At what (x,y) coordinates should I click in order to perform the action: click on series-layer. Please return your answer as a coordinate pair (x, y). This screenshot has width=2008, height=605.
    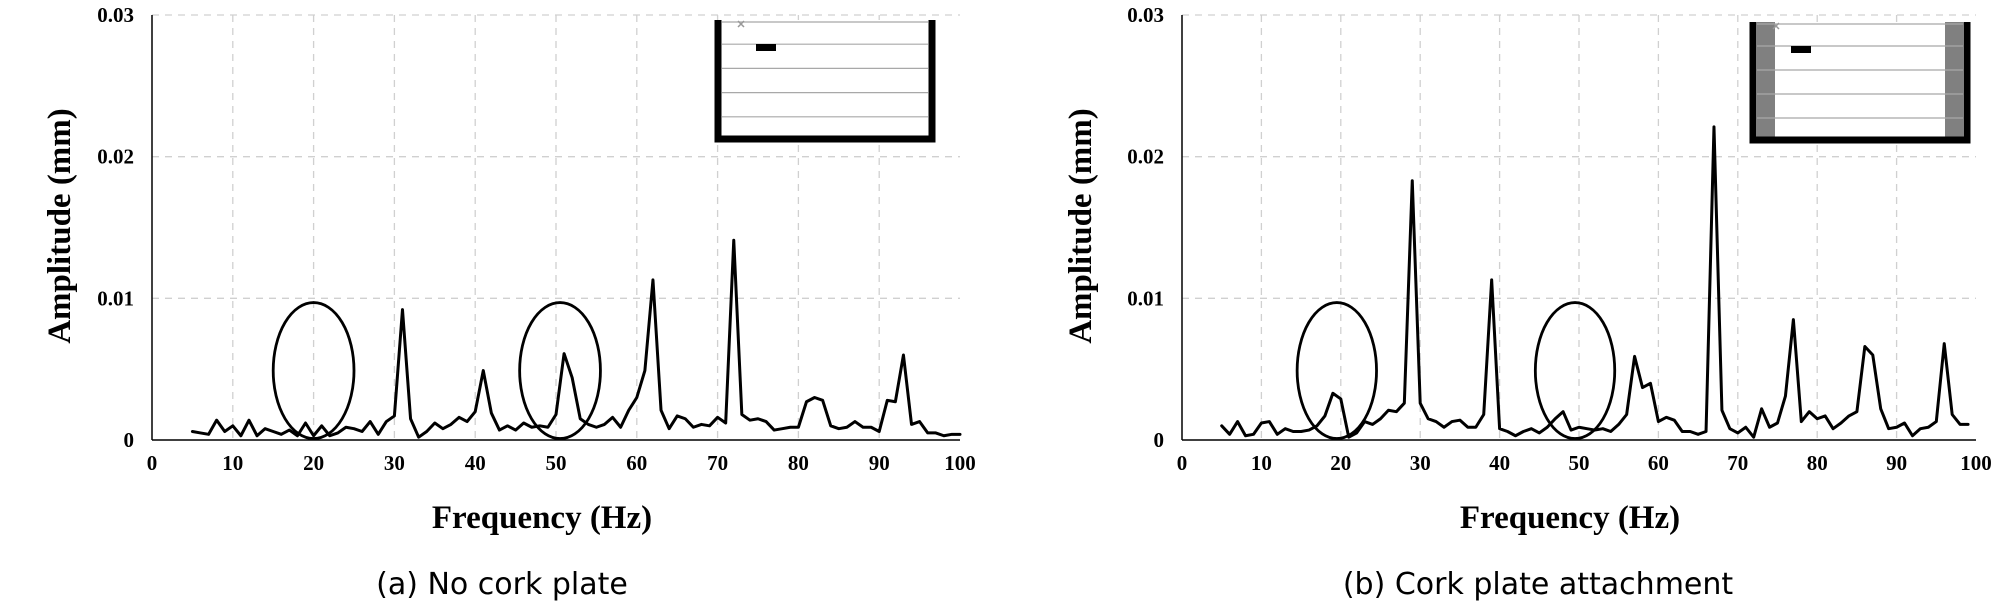
    Looking at the image, I should click on (576, 338).